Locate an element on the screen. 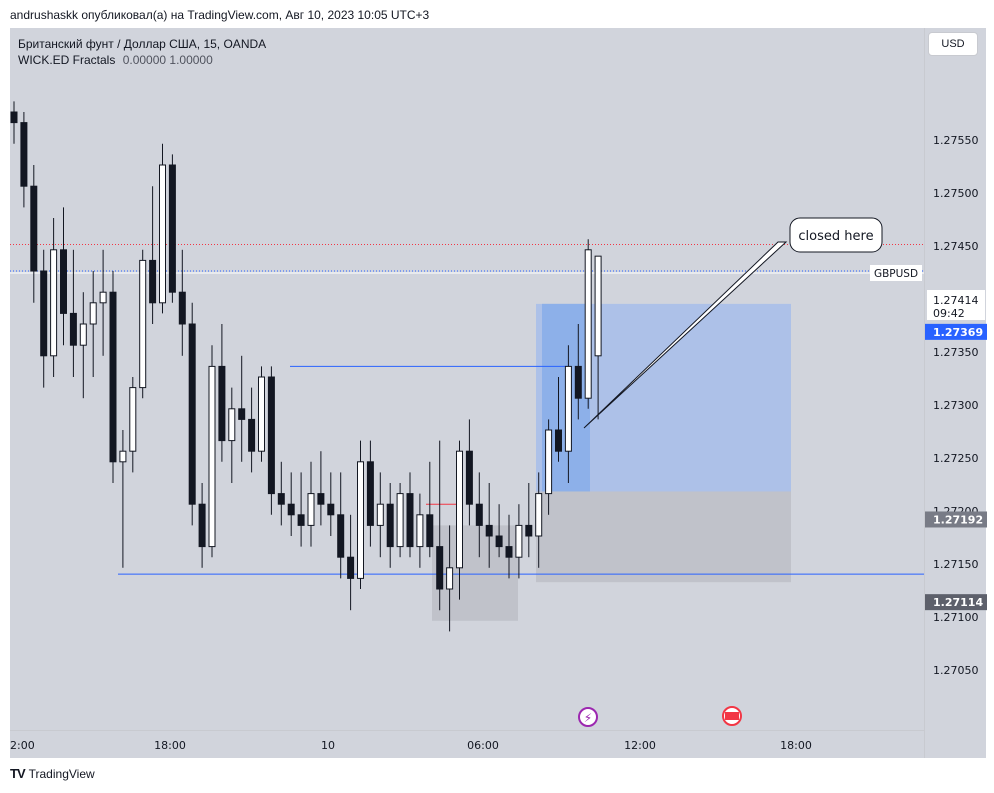  time-axis: 2:00 18:00 10 06:00 12:00 18:00 is located at coordinates (467, 744).